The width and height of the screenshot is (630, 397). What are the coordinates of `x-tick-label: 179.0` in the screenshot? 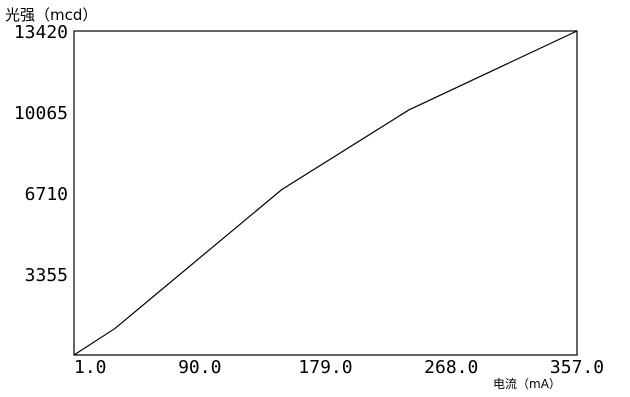 It's located at (325, 367).